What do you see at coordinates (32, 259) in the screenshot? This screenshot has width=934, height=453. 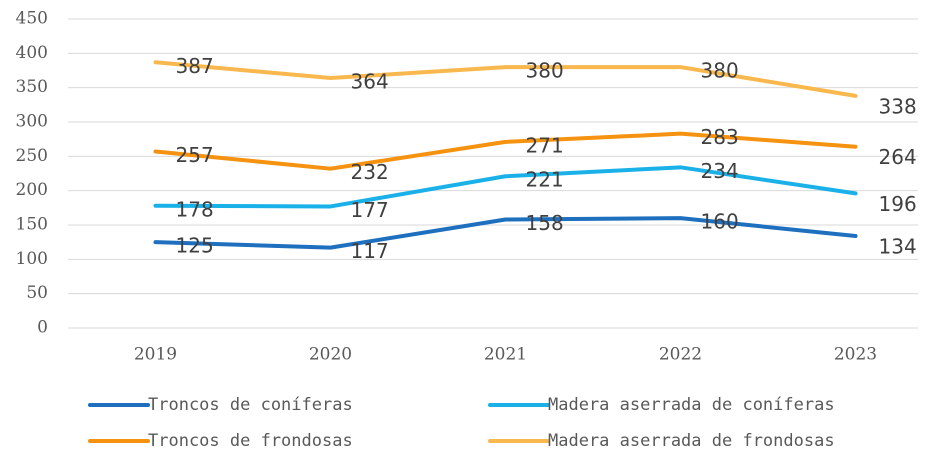 I see `y-tick-label: 100` at bounding box center [32, 259].